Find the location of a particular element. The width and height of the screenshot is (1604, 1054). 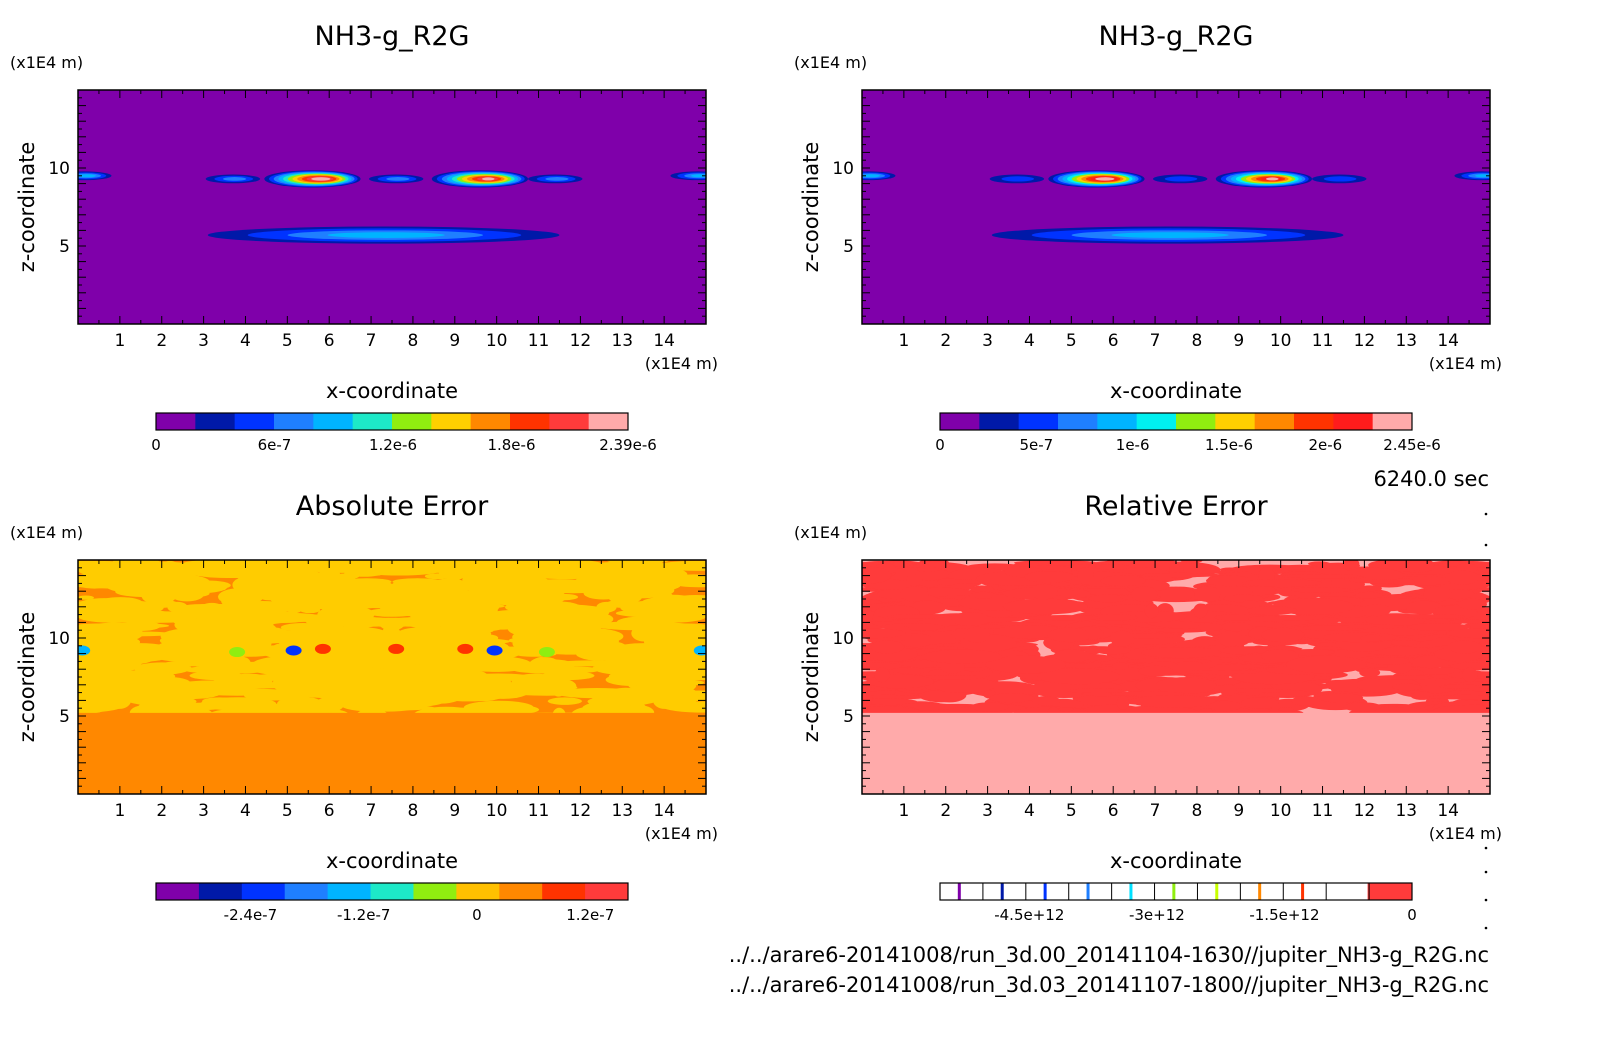

y-unit-label: (x1E4 m) is located at coordinates (46, 62).